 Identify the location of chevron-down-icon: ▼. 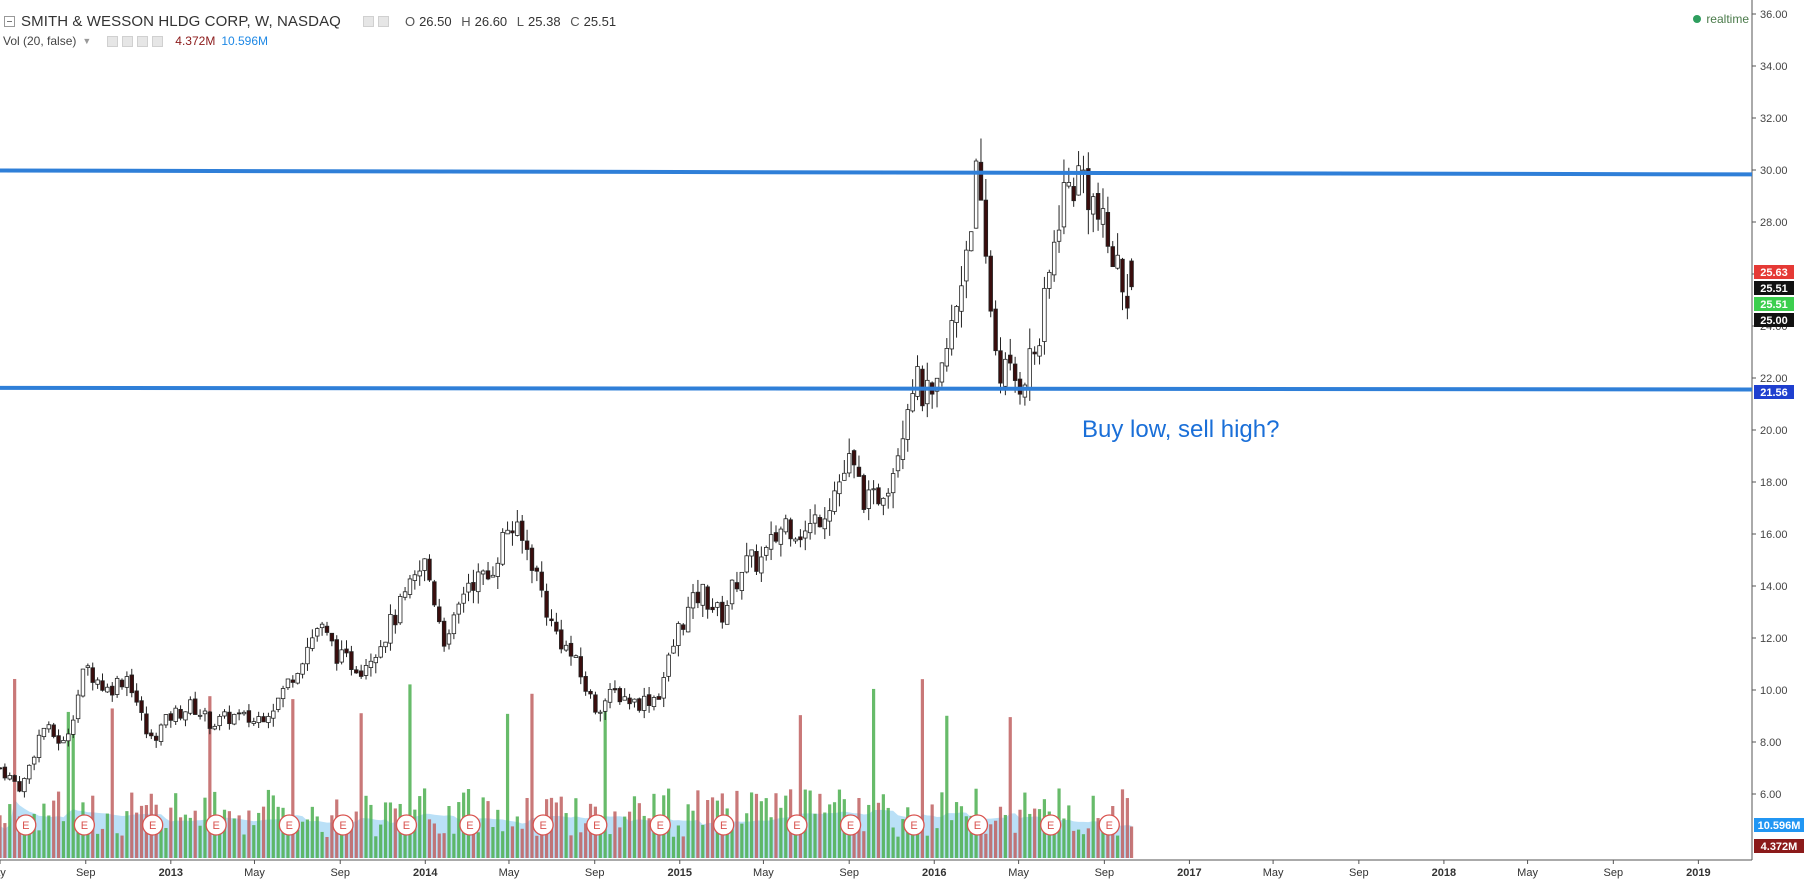
(87, 41).